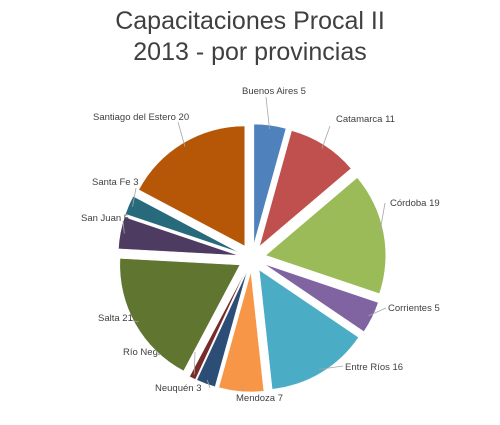  What do you see at coordinates (148, 352) in the screenshot?
I see `slice-label: Río Negro 1` at bounding box center [148, 352].